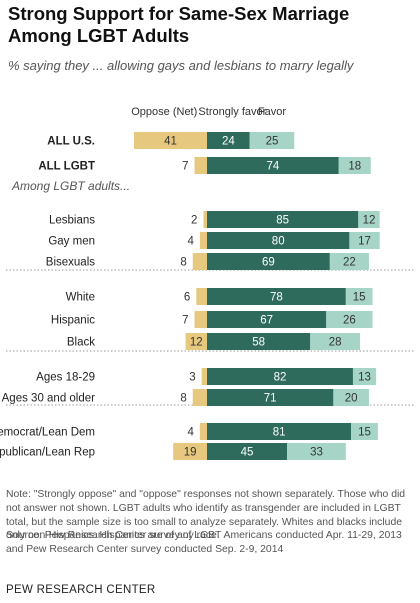 Image resolution: width=420 pixels, height=603 pixels. I want to click on value-label-oppose: 3, so click(192, 378).